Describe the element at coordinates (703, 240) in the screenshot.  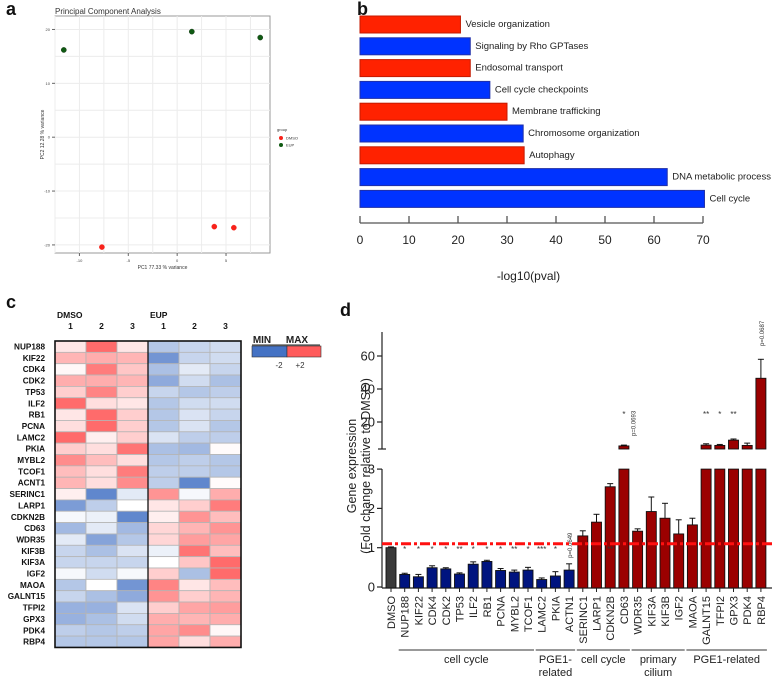
I see `enrichment-xtick-label: 70` at that location.